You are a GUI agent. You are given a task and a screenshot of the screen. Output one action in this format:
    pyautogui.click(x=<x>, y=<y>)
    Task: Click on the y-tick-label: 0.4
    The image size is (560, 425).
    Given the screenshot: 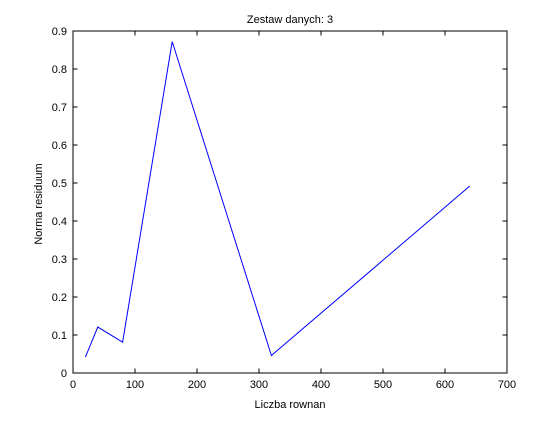 What is the action you would take?
    pyautogui.click(x=59, y=222)
    